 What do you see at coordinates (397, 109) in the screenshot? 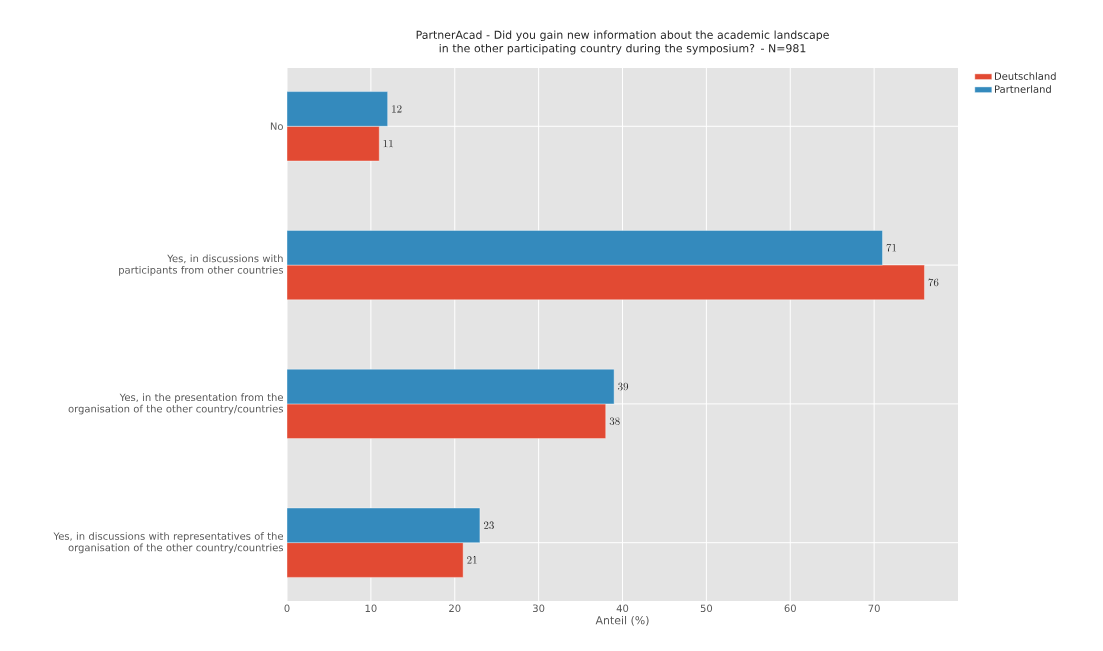
I see `data-label: 12` at bounding box center [397, 109].